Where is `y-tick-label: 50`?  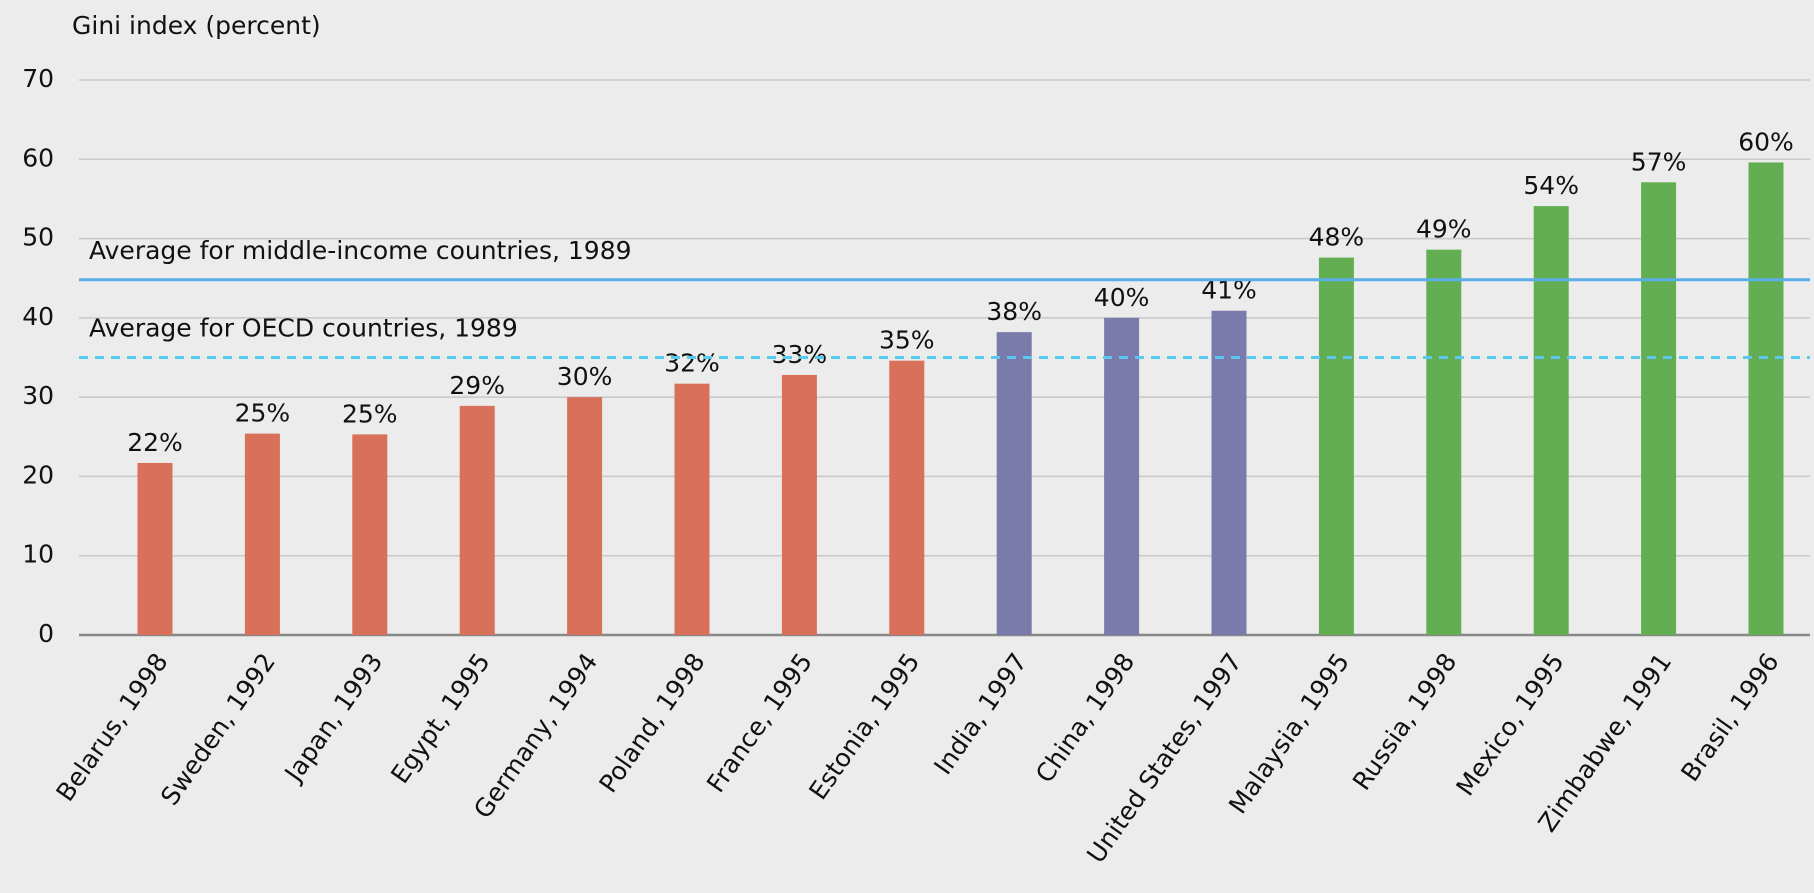
y-tick-label: 50 is located at coordinates (38, 237).